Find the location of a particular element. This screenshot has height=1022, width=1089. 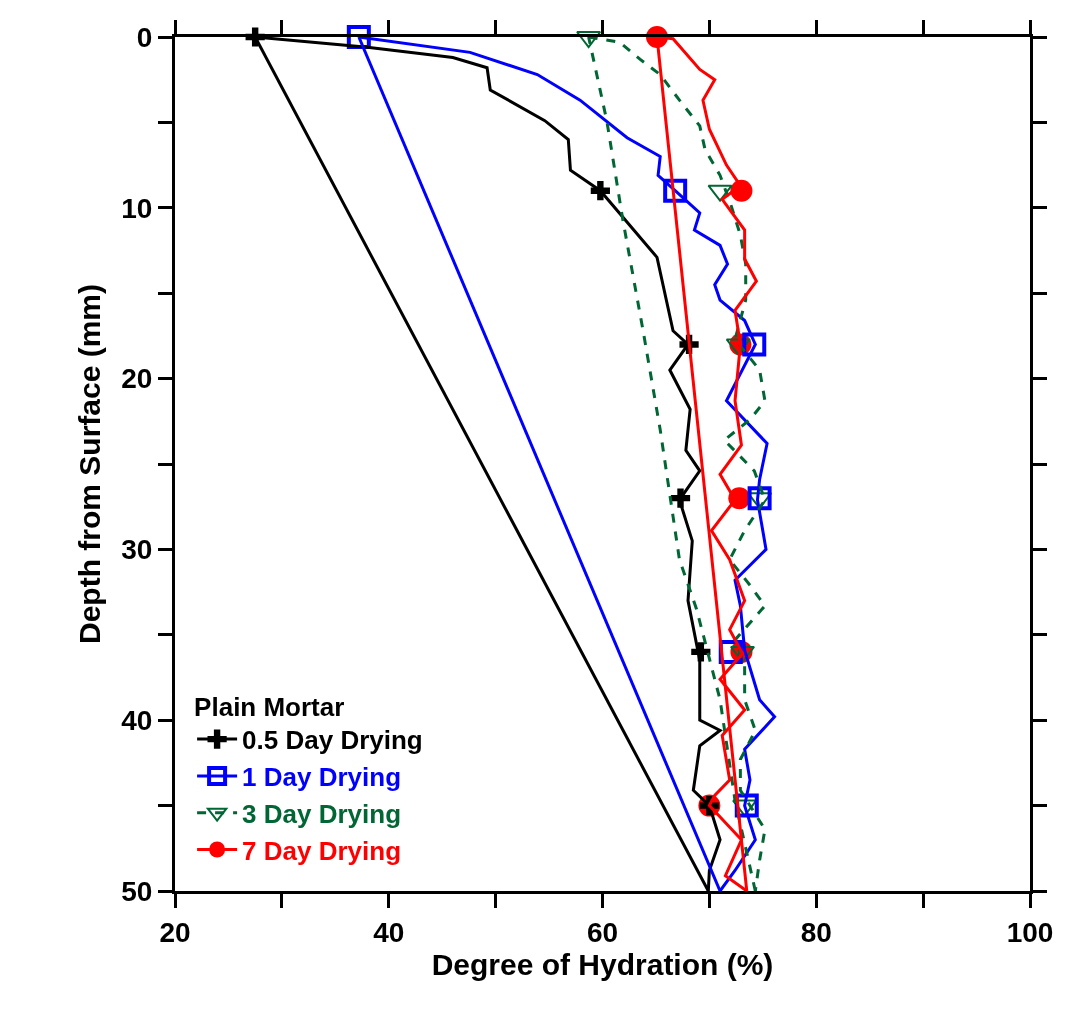

y-tick-label: 10 is located at coordinates (137, 208).